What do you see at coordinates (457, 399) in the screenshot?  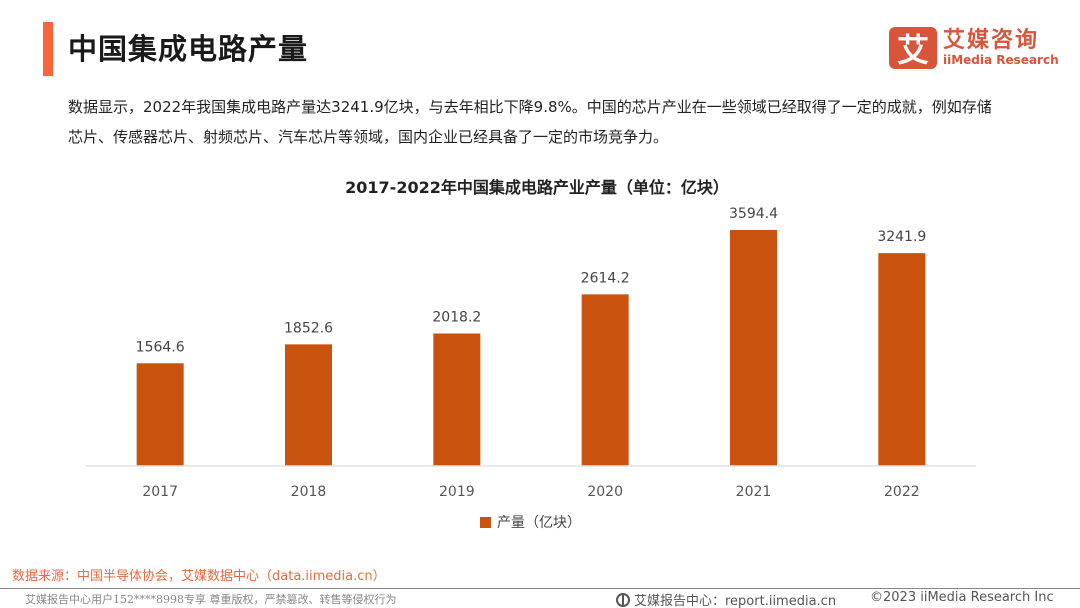 I see `bar-2019` at bounding box center [457, 399].